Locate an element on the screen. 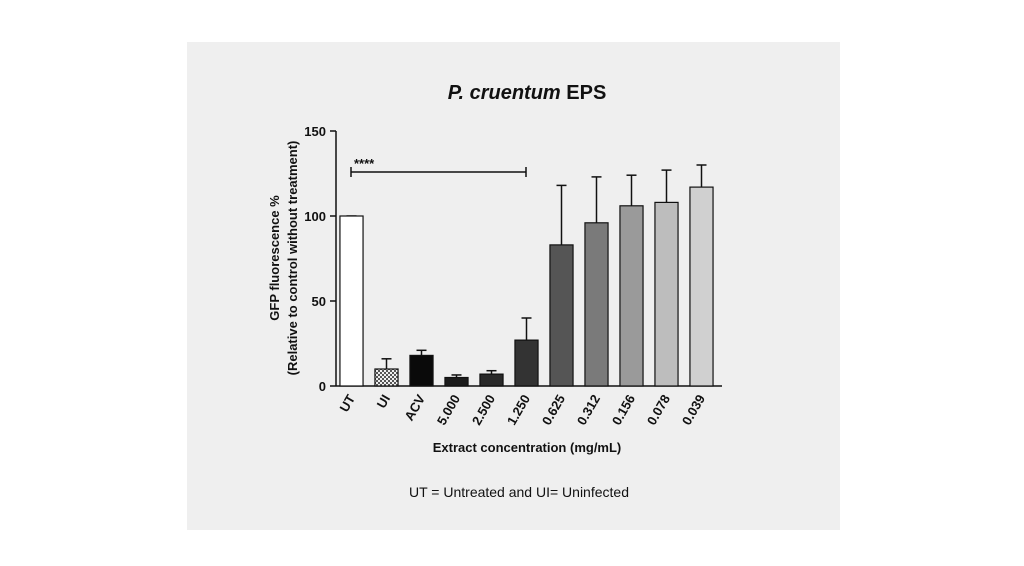  y-tick-label: 100 is located at coordinates (315, 216).